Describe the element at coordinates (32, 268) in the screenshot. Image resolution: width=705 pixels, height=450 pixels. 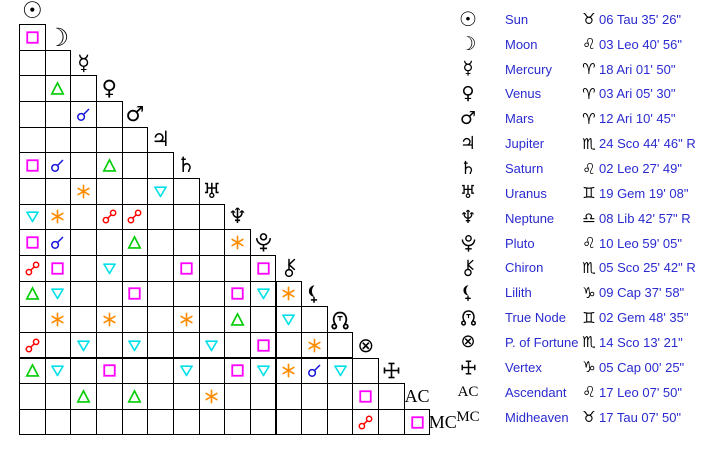
I see `aspect-cell-chiron-sun` at that location.